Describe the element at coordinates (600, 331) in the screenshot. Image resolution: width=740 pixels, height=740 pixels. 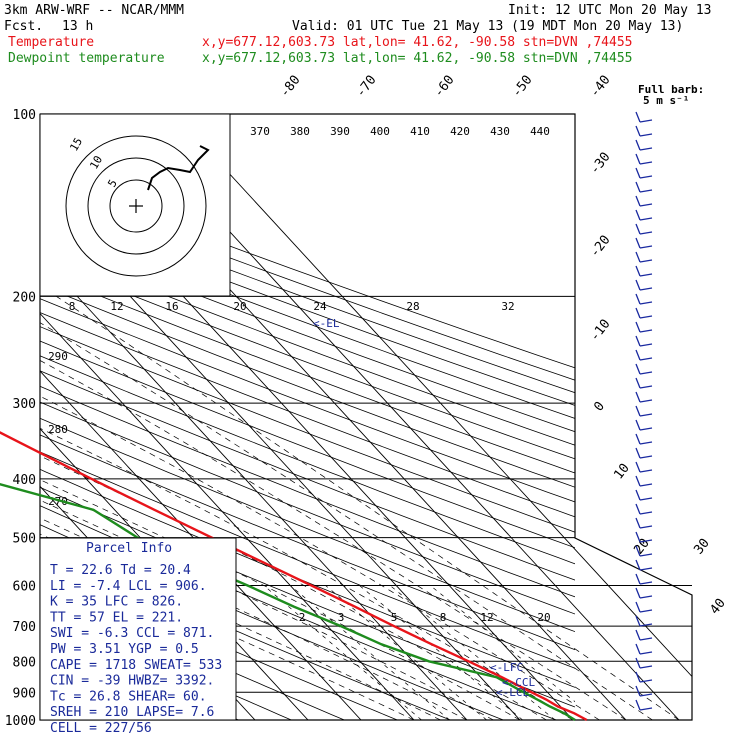
I see `isotherm-label: -10` at that location.